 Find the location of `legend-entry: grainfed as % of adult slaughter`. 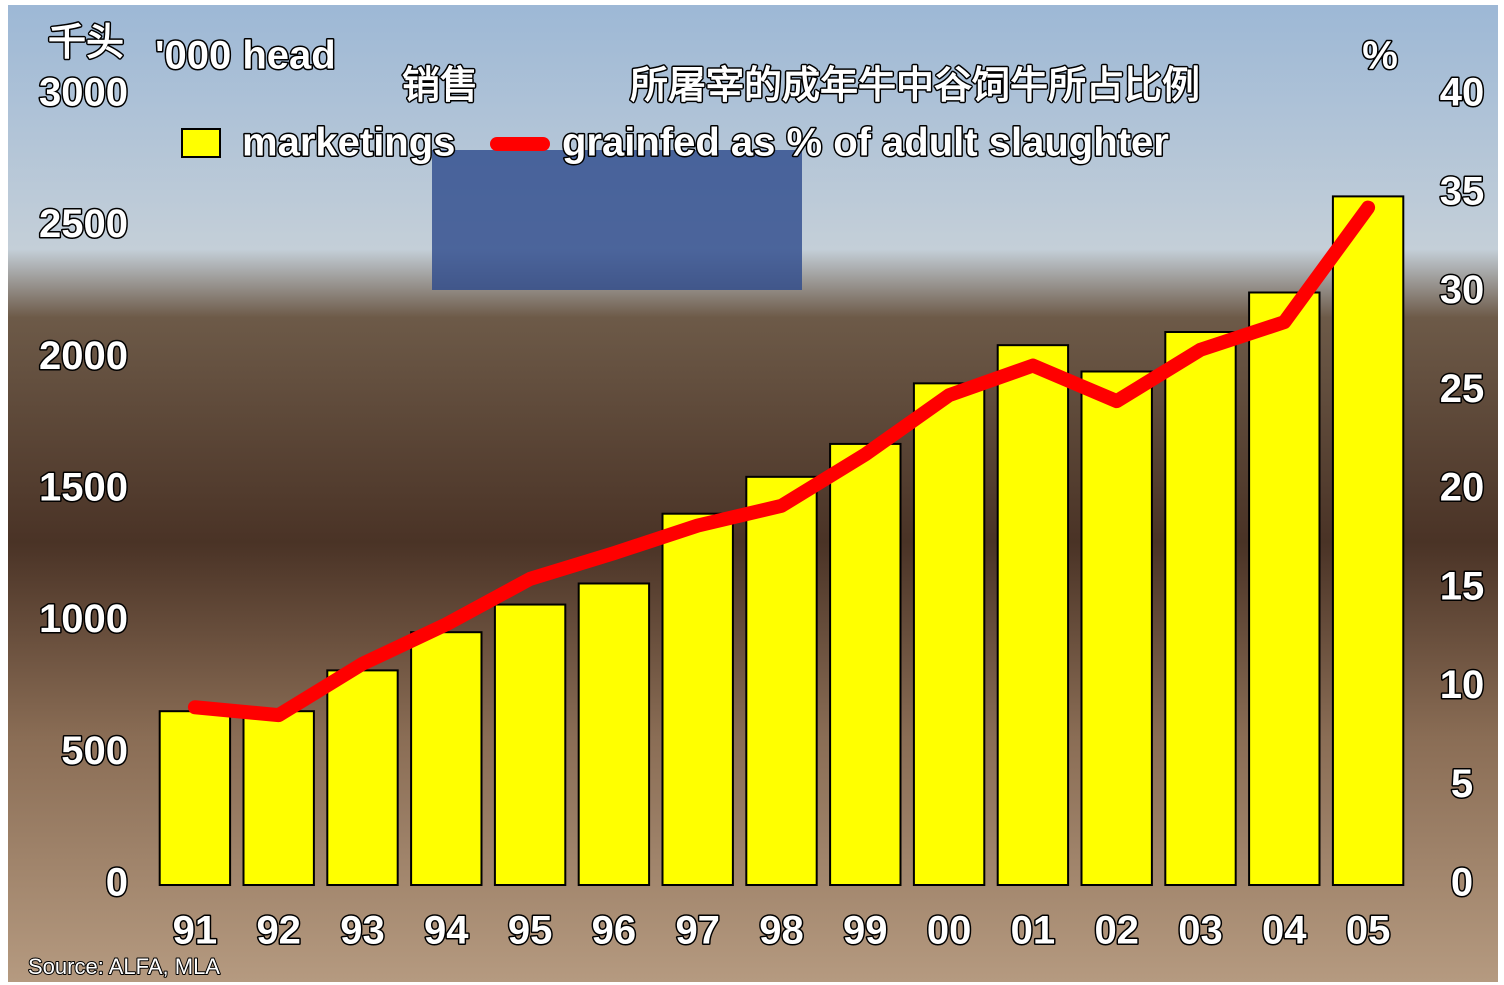

legend-entry: grainfed as % of adult slaughter is located at coordinates (865, 143).